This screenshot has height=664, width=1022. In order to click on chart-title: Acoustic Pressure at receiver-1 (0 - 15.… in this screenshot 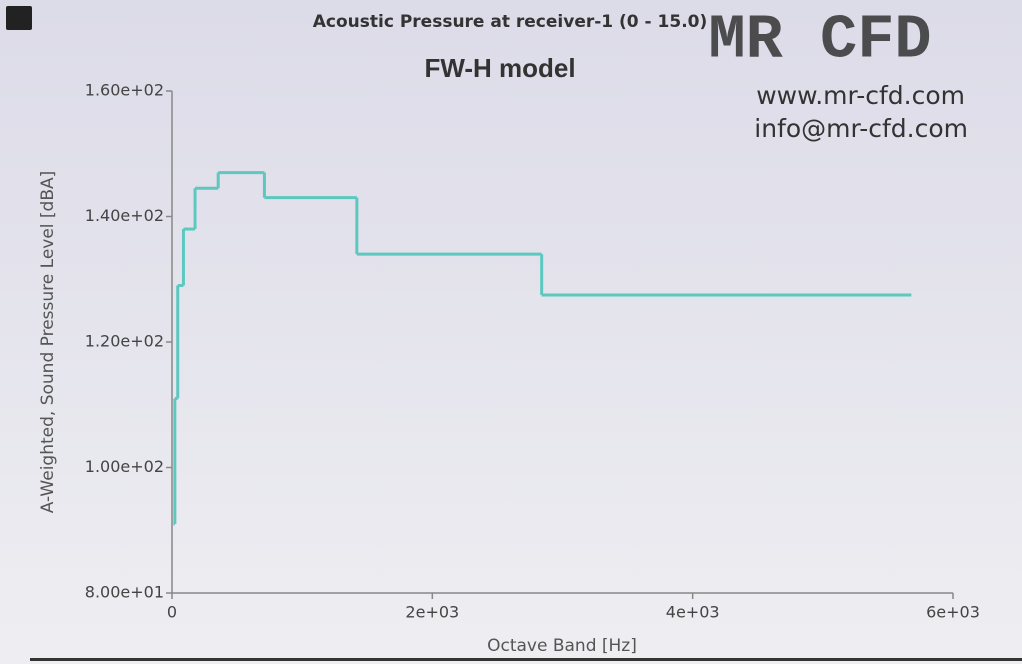, I will do `click(510, 22)`.